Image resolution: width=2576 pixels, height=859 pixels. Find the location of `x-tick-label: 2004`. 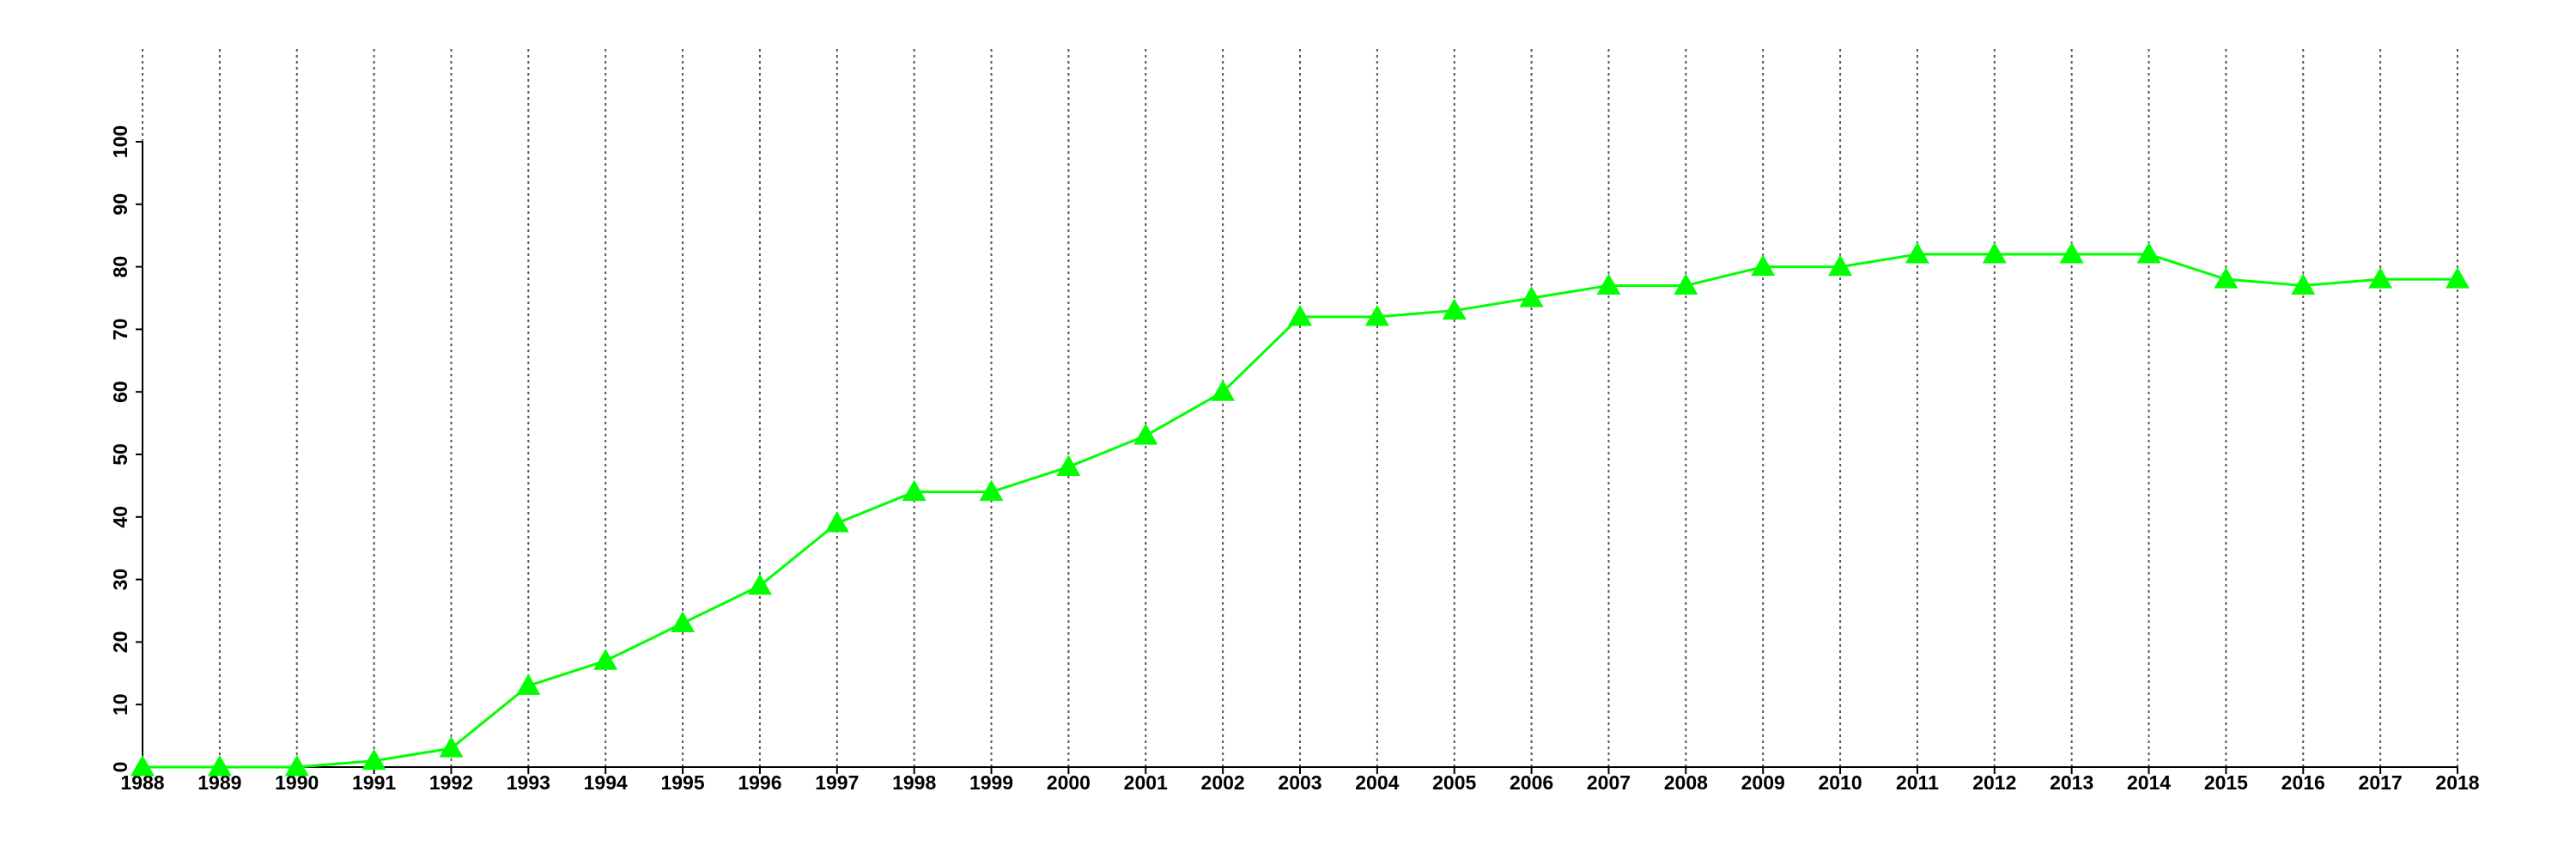

x-tick-label: 2004 is located at coordinates (1377, 783).